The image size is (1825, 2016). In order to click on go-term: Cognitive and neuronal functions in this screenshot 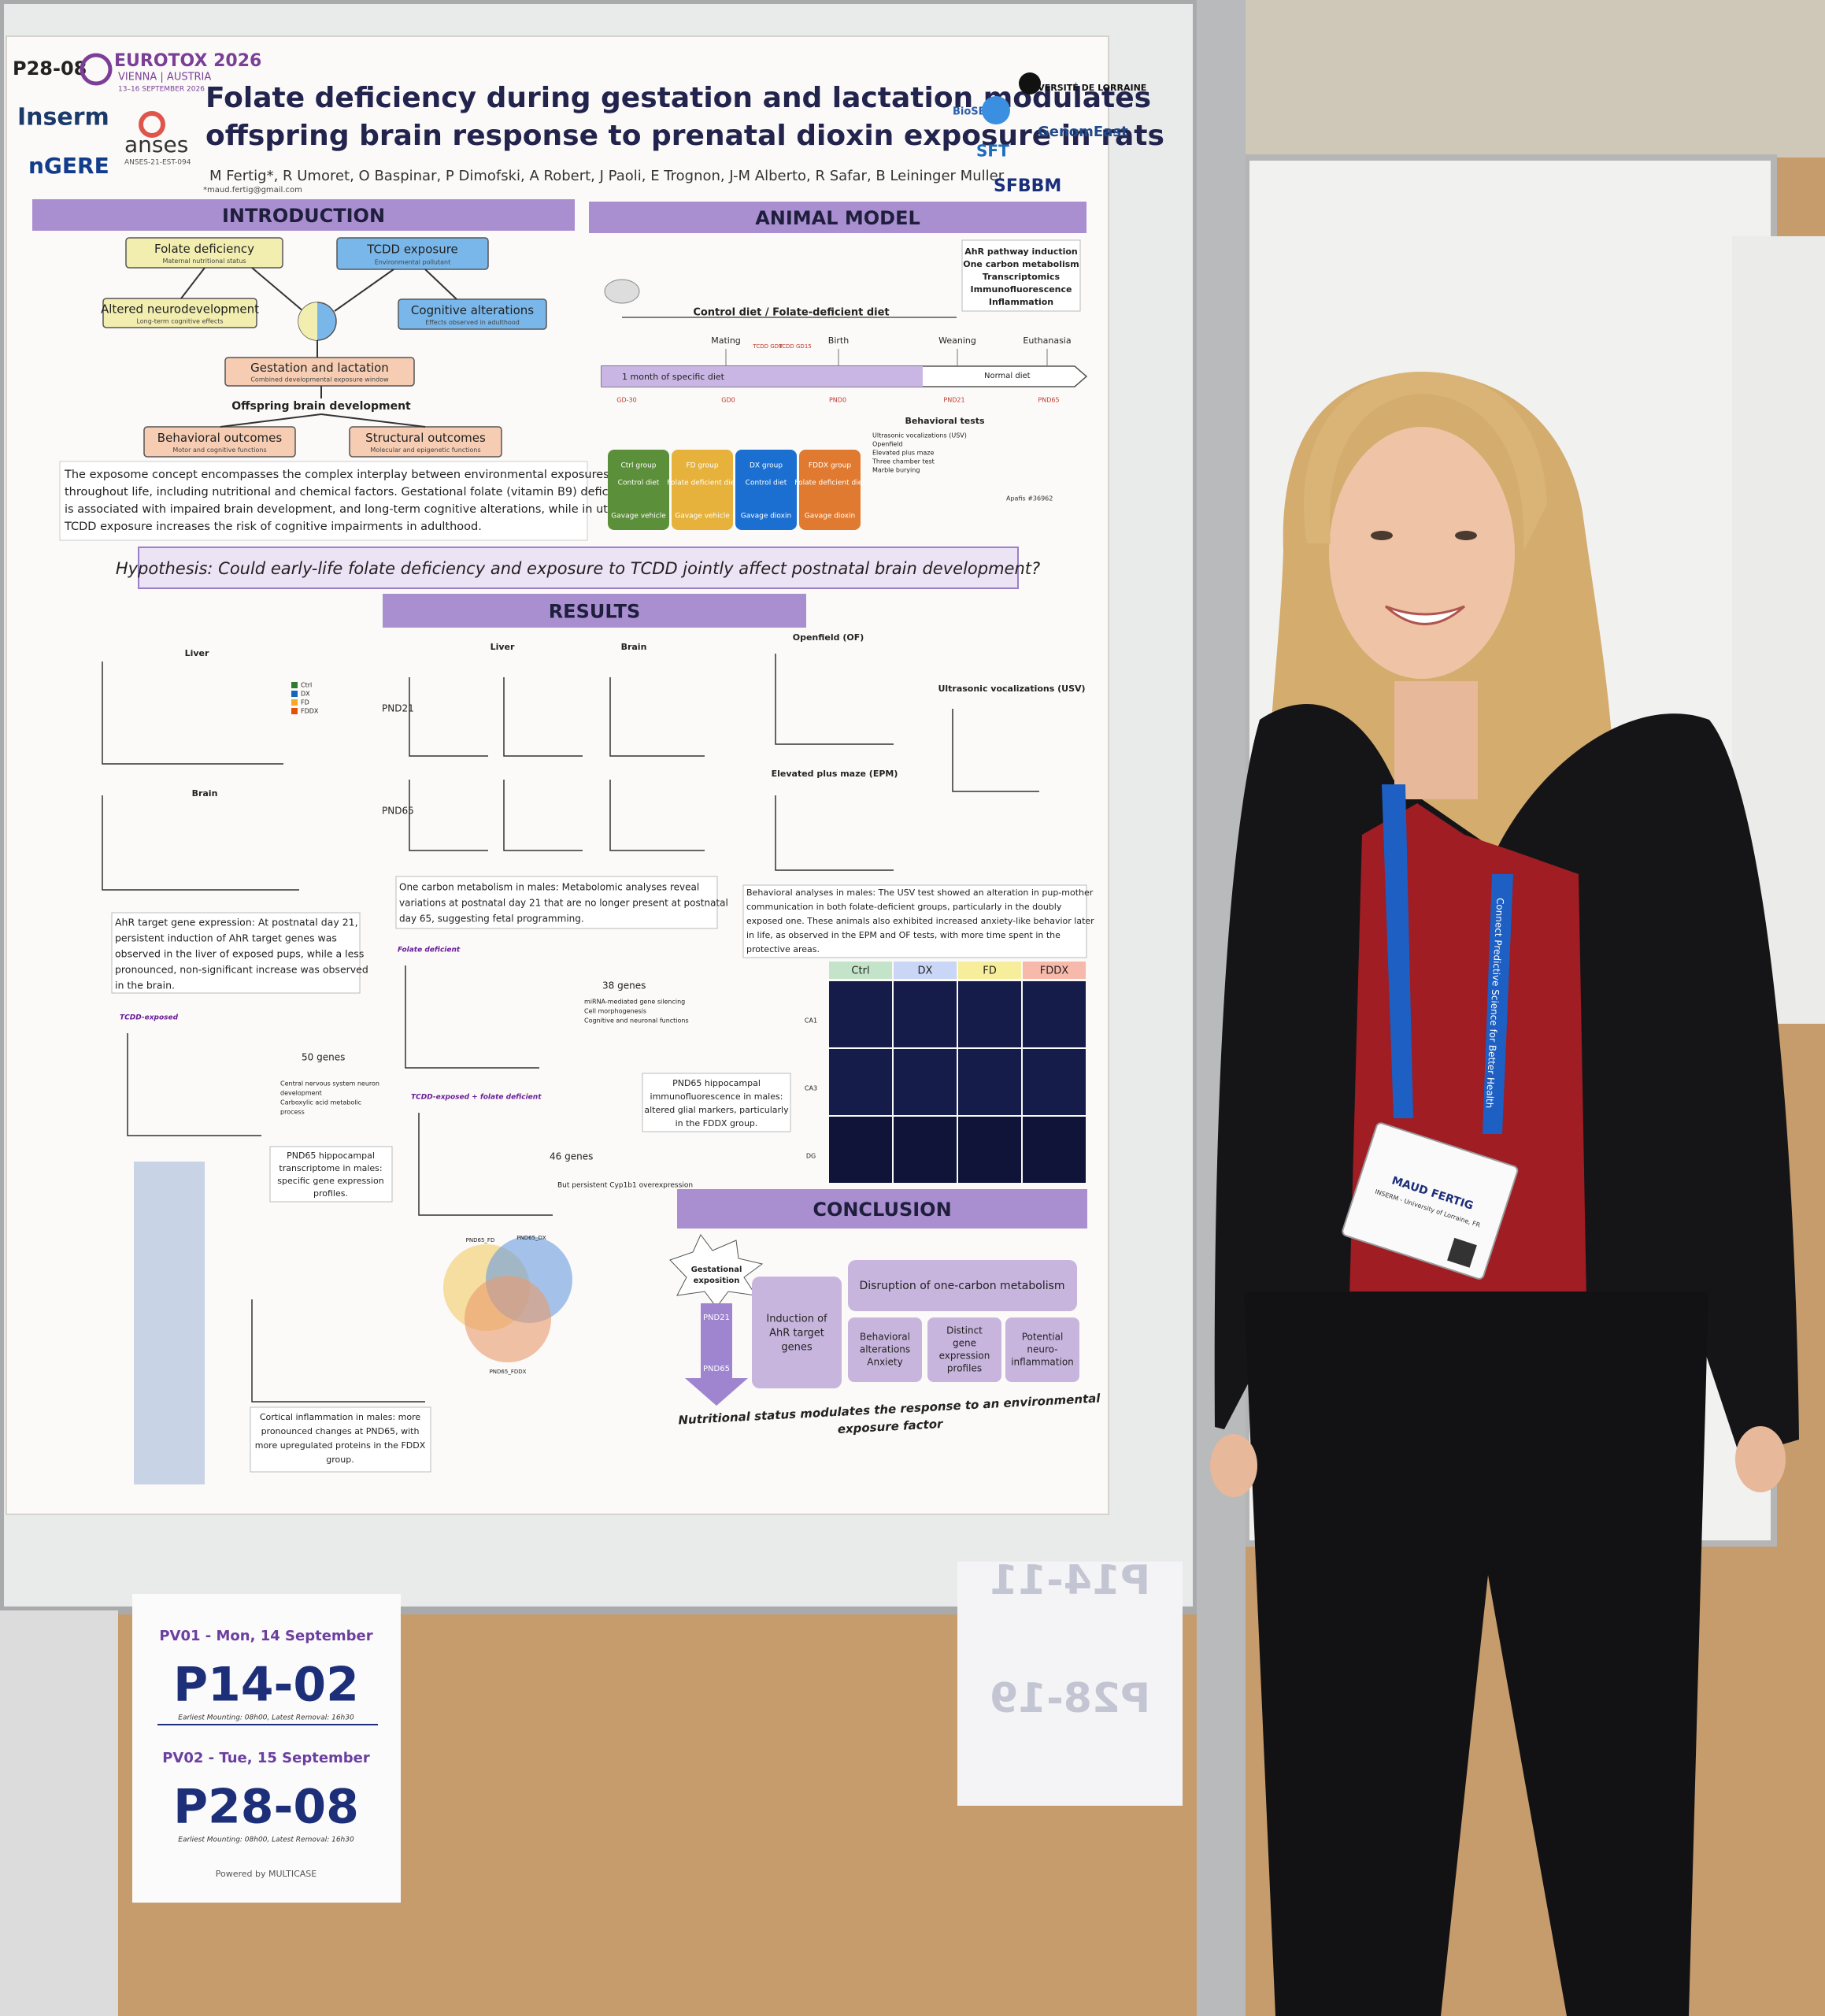, I will do `click(636, 1021)`.